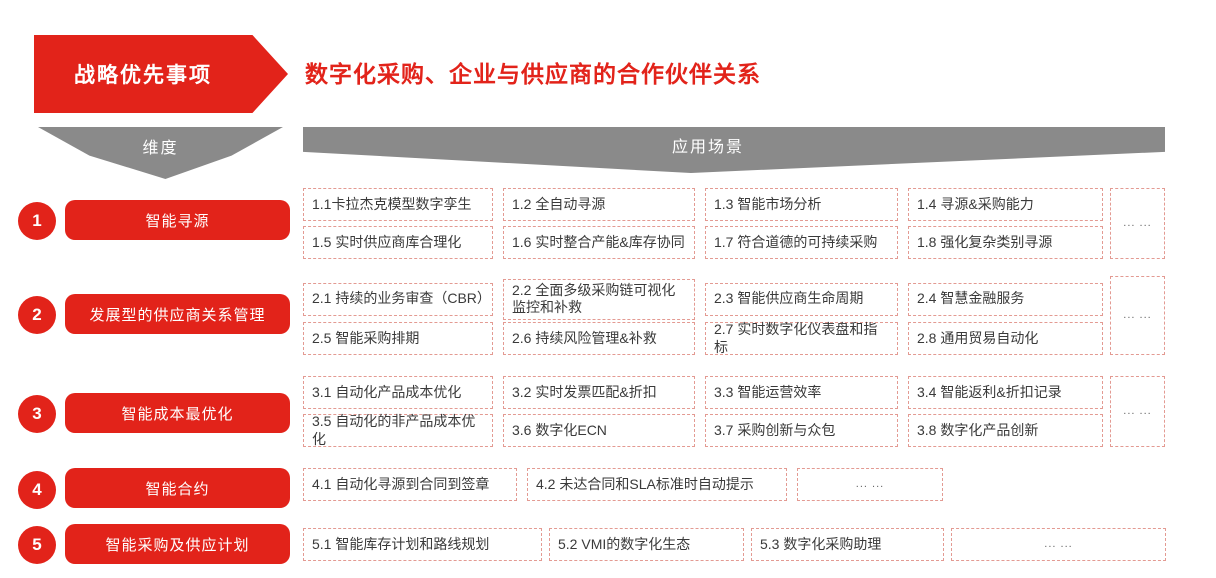  Describe the element at coordinates (177, 413) in the screenshot. I see `strategy-pill-cost-optimization: 智能成本最优化` at that location.